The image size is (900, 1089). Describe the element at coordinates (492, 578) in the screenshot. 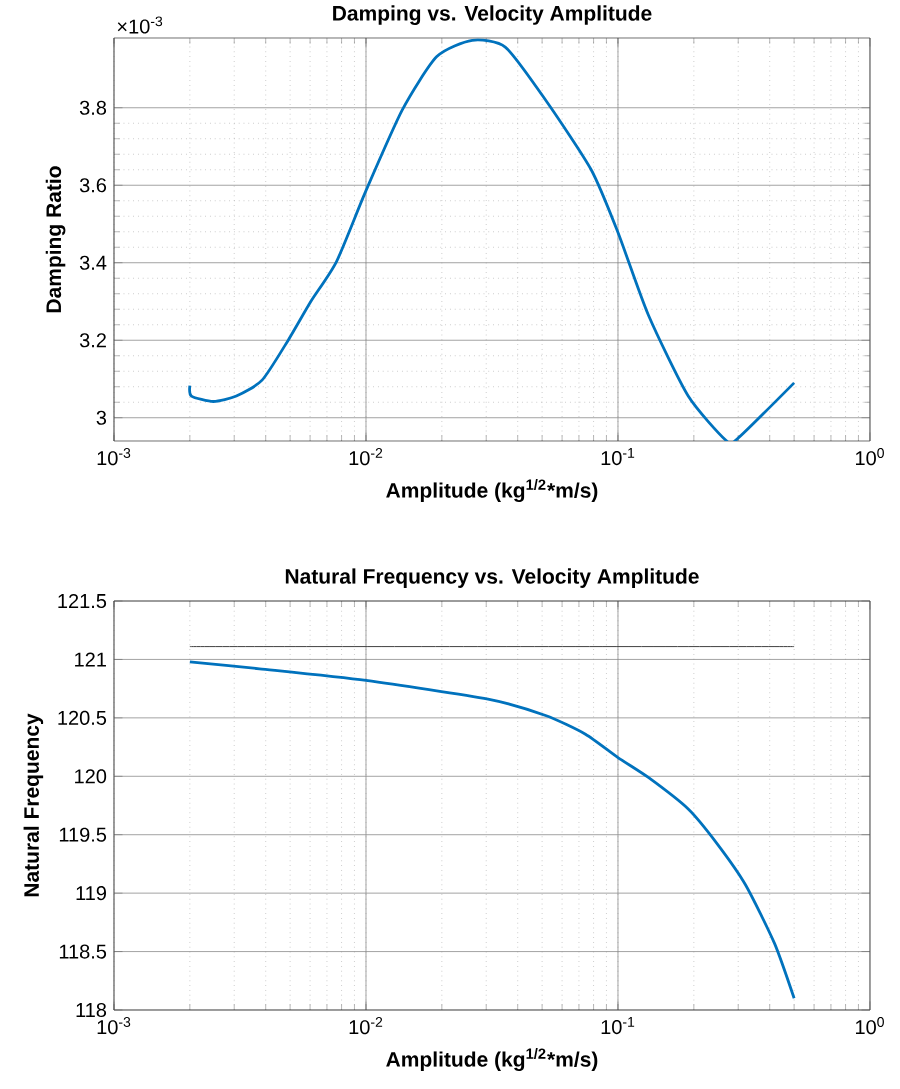

I see `chart-title: Natural Frequency vs. Velocity Amplitude` at that location.